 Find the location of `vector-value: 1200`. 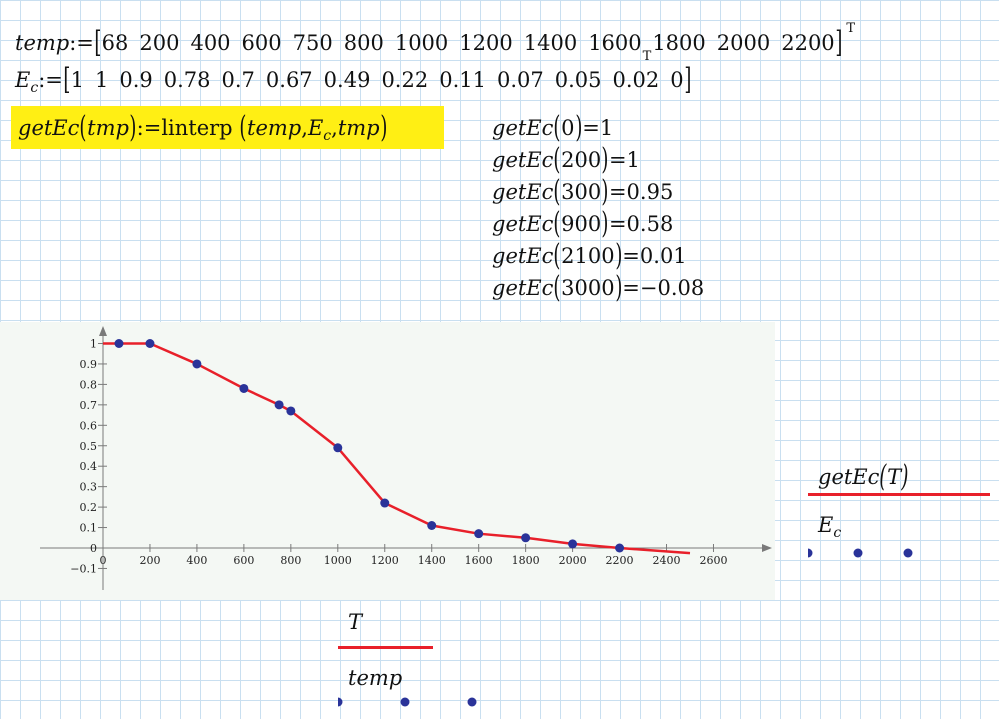

vector-value: 1200 is located at coordinates (486, 43).